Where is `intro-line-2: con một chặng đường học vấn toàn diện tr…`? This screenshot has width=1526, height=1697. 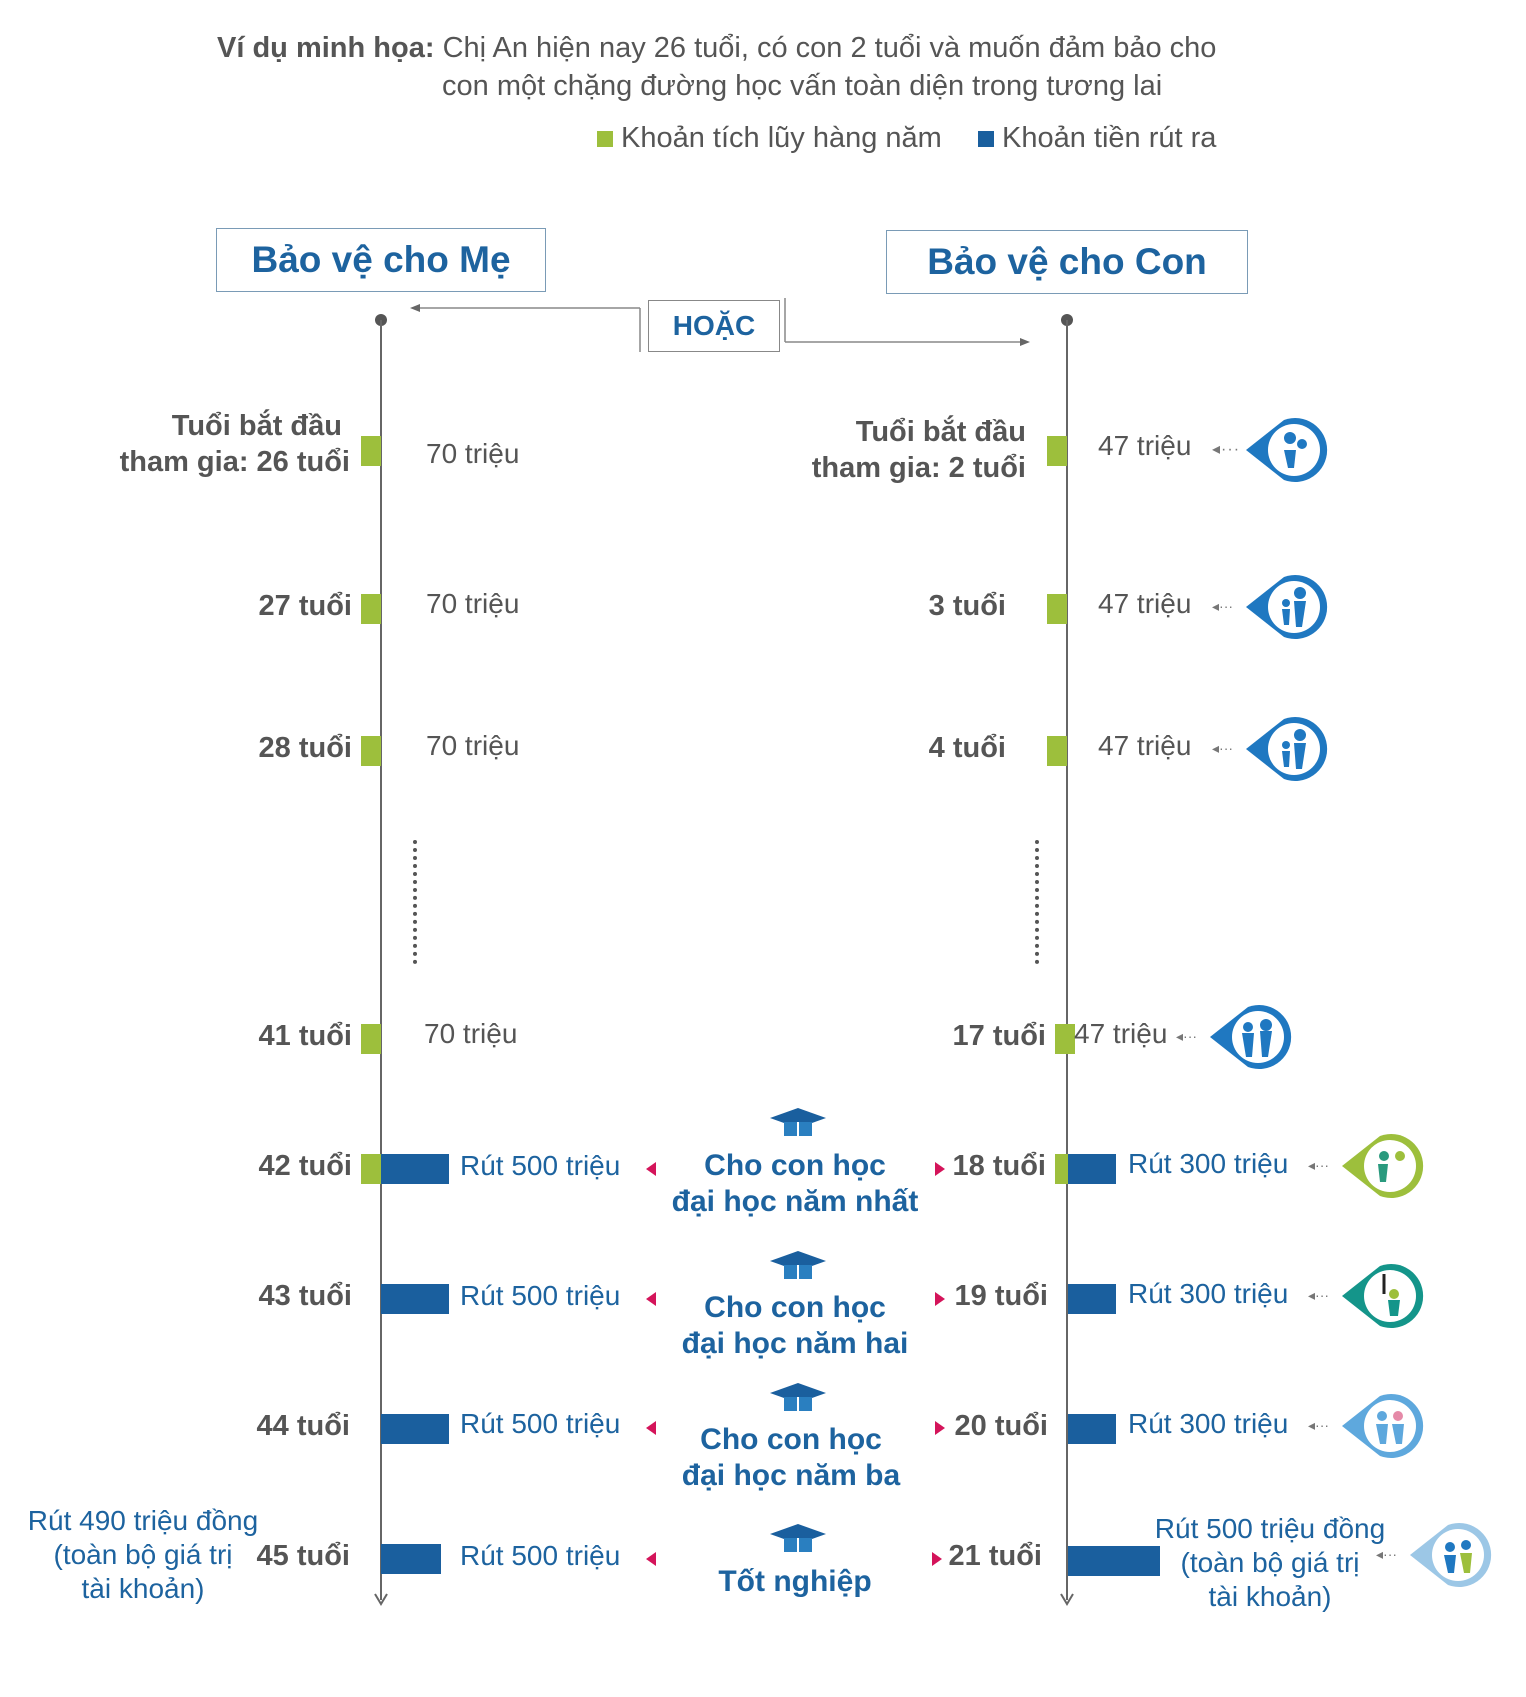 intro-line-2: con một chặng đường học vấn toàn diện tr… is located at coordinates (802, 86).